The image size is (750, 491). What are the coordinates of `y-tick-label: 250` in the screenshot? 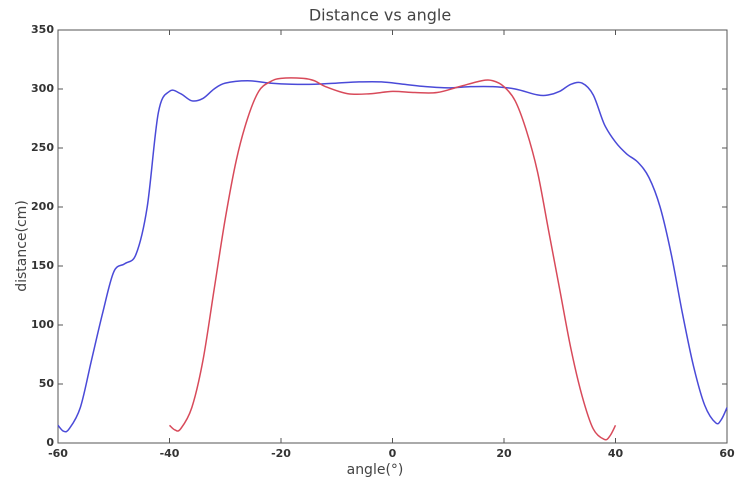 It's located at (42, 147).